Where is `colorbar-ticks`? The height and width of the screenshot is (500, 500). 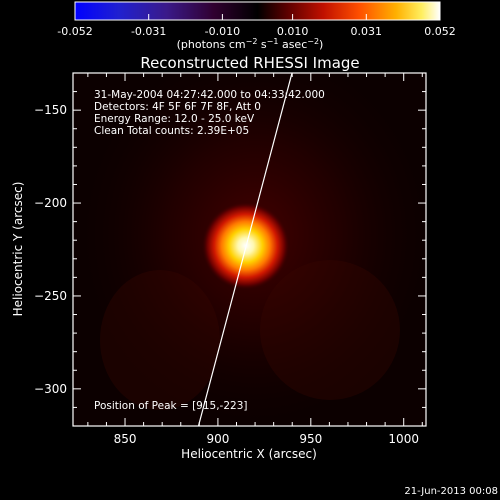 colorbar-ticks is located at coordinates (257, 17).